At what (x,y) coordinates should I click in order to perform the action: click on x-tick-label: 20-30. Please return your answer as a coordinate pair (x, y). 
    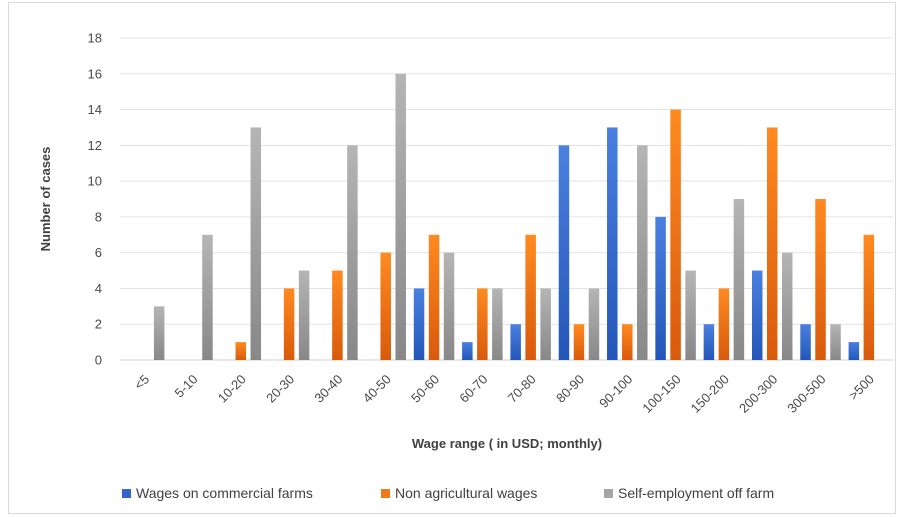
    Looking at the image, I should click on (280, 389).